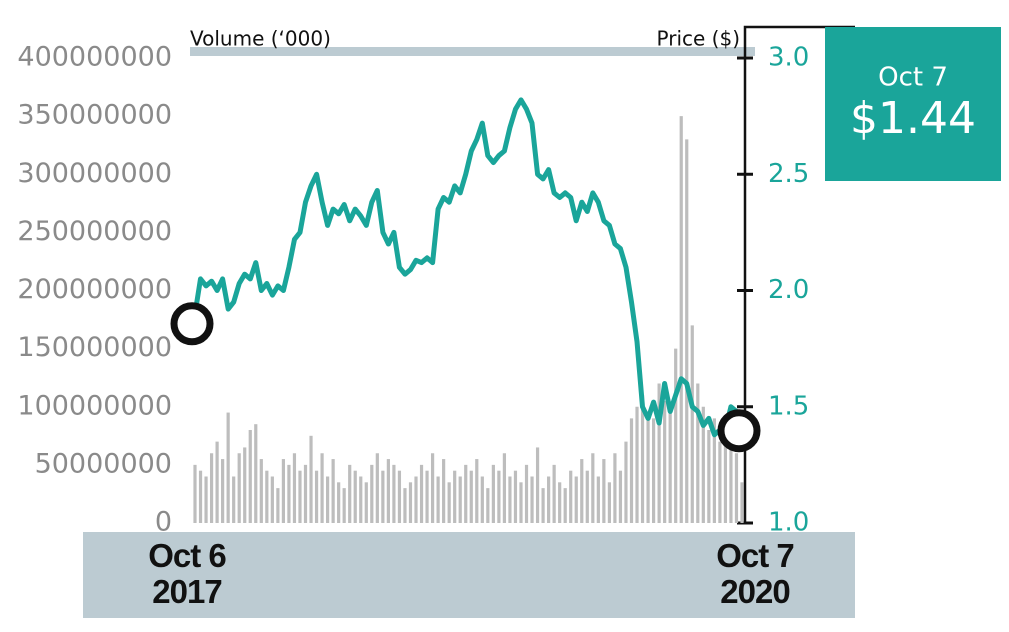 This screenshot has width=1009, height=632. I want to click on annotation-date: Oct 7, so click(913, 78).